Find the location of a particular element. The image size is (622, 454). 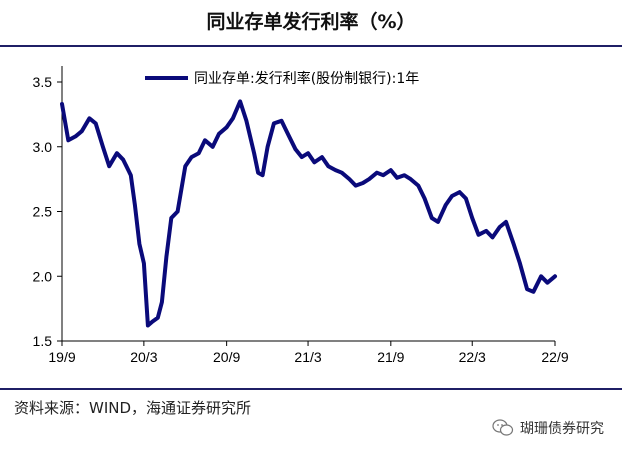

x-tick-label: 20/3 is located at coordinates (143, 357).